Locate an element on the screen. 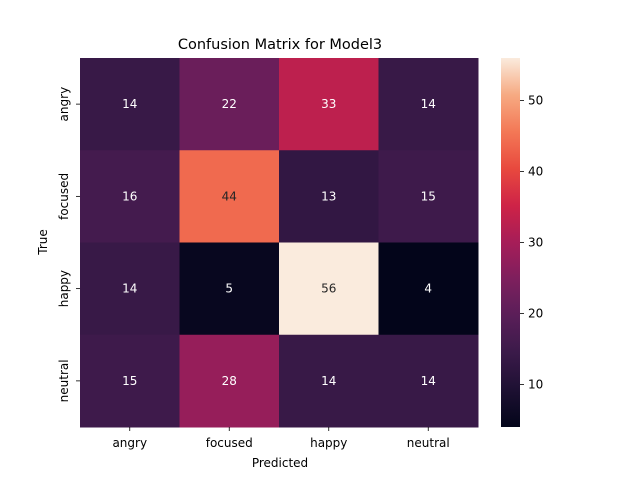  colorbar: 10 20 30 40 50 is located at coordinates (522, 242).